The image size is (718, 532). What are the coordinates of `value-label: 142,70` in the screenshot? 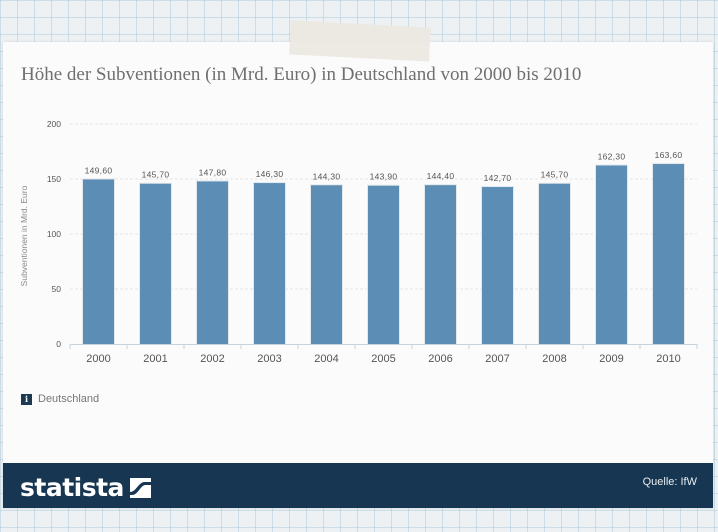 It's located at (498, 178).